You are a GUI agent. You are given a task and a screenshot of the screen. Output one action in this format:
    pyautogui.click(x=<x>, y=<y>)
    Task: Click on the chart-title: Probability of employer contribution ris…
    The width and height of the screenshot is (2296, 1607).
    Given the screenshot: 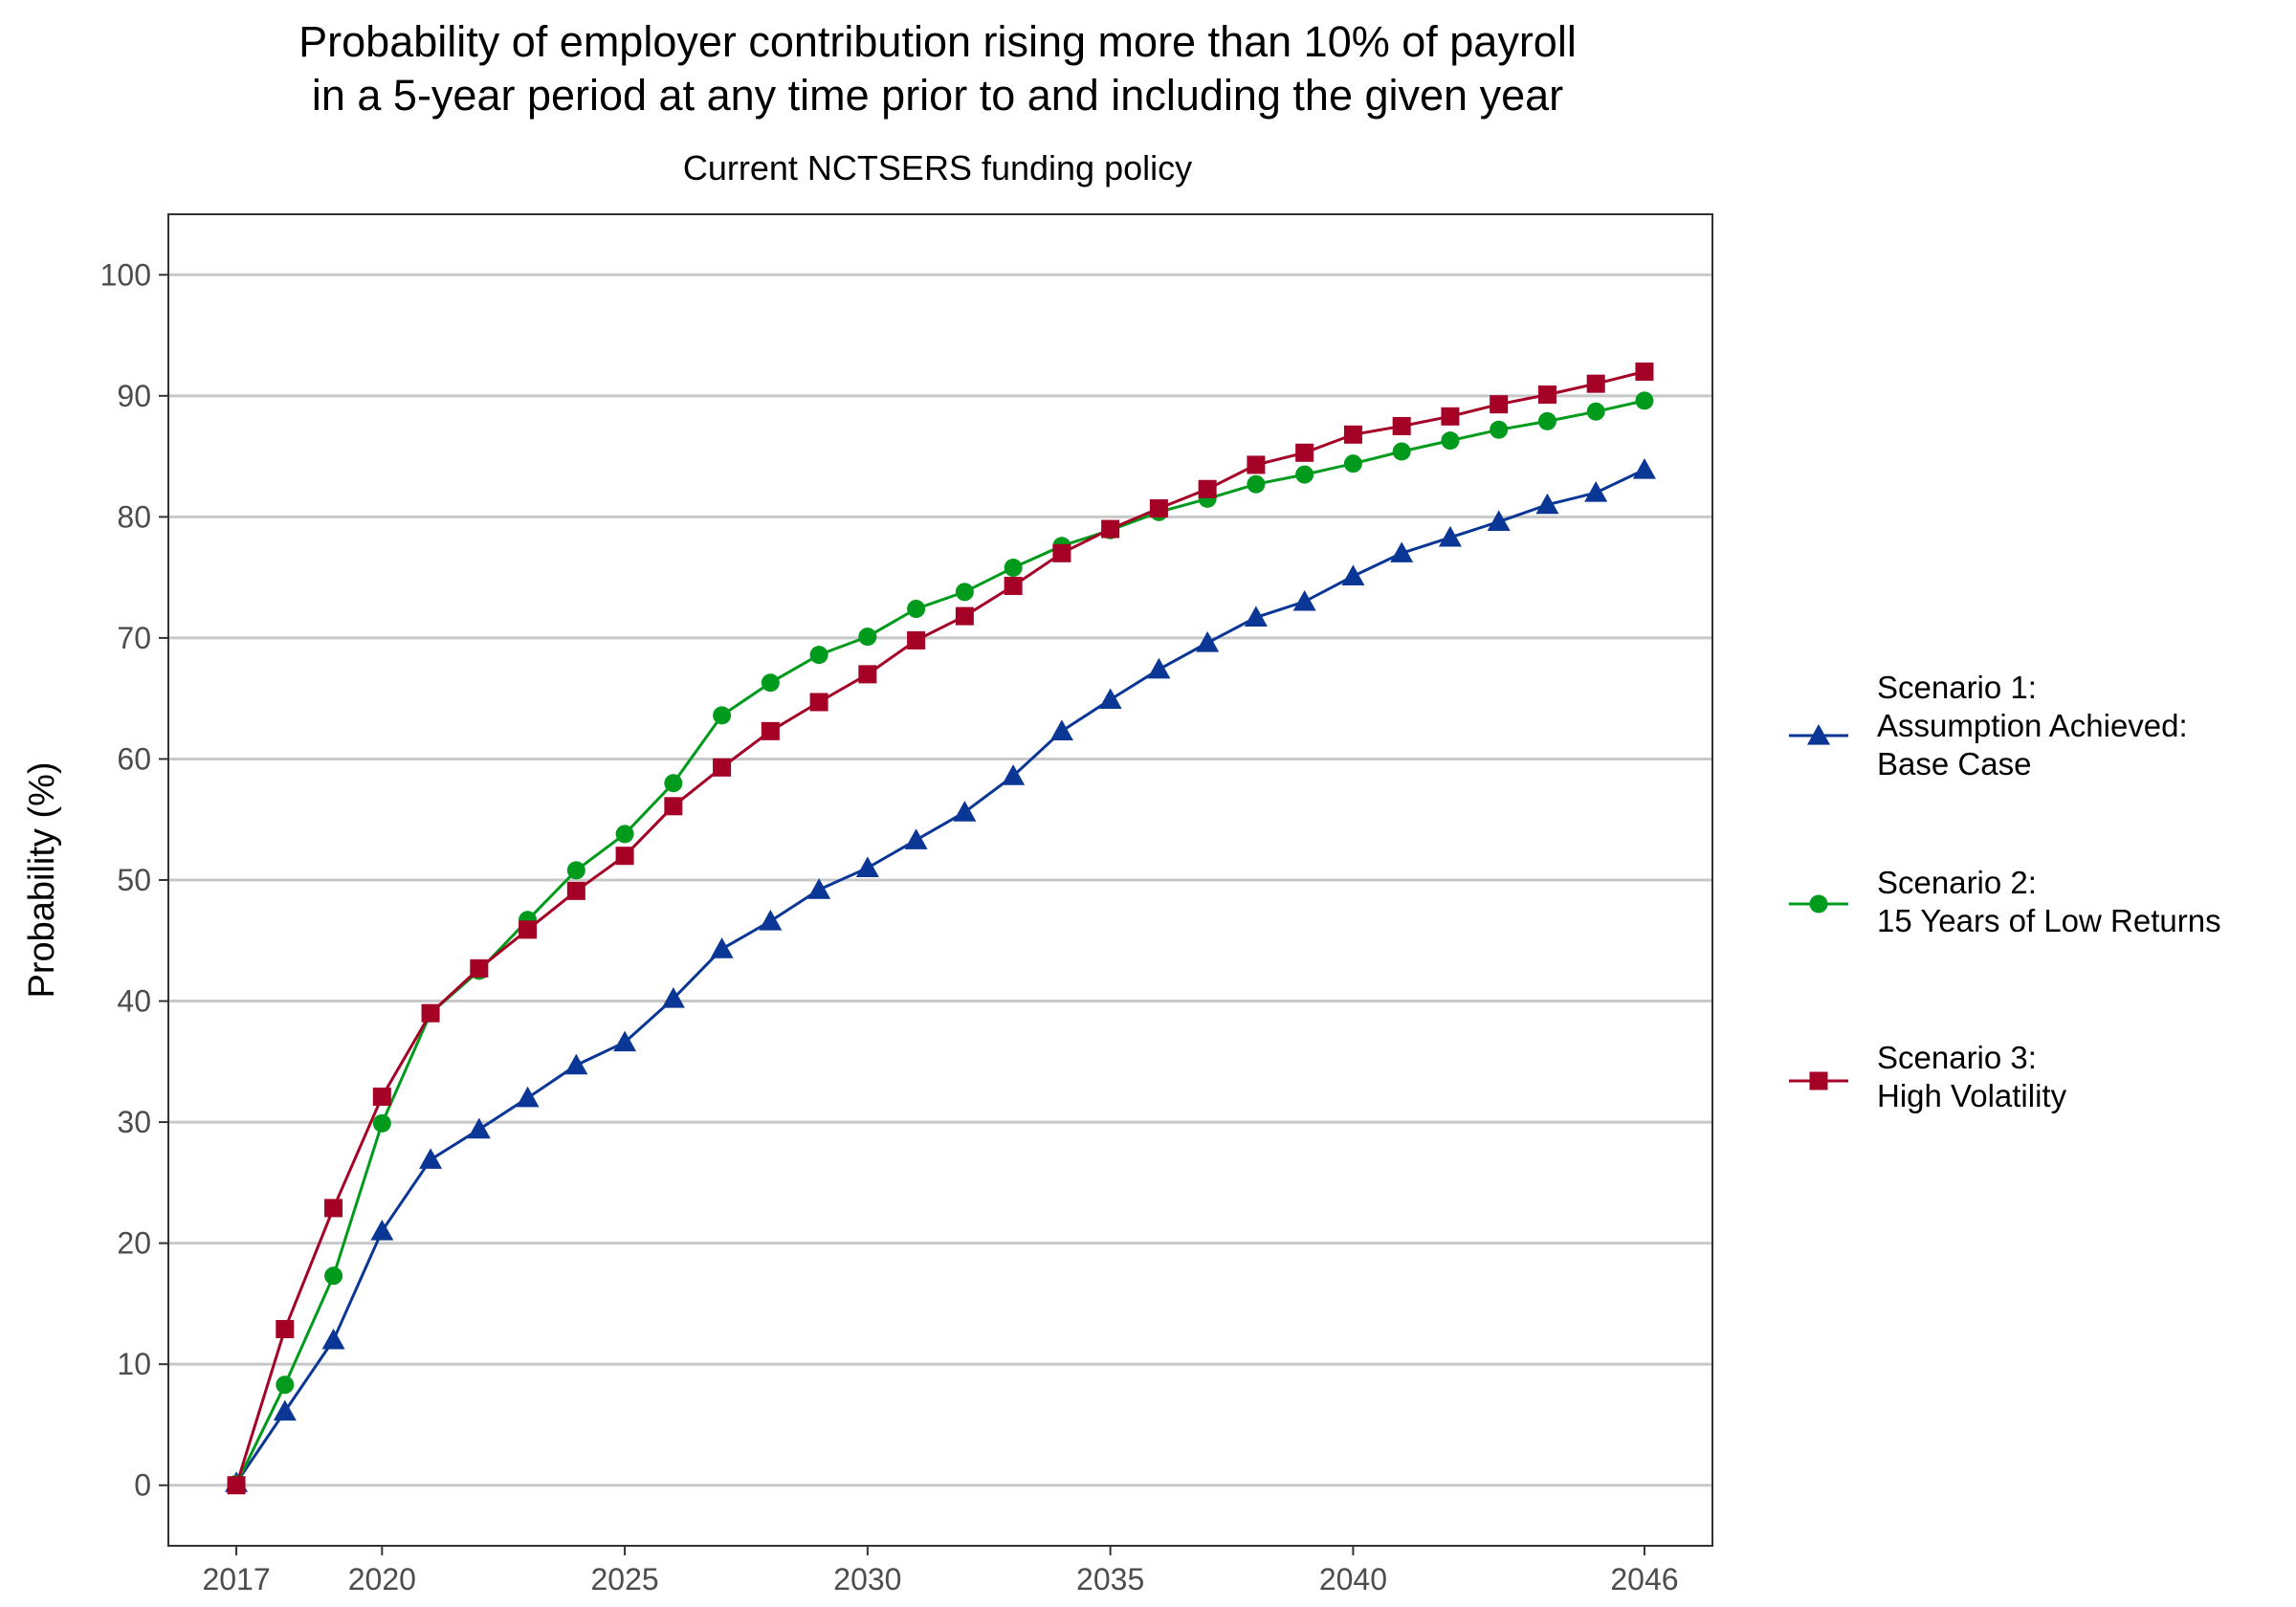 What is the action you would take?
    pyautogui.click(x=938, y=68)
    